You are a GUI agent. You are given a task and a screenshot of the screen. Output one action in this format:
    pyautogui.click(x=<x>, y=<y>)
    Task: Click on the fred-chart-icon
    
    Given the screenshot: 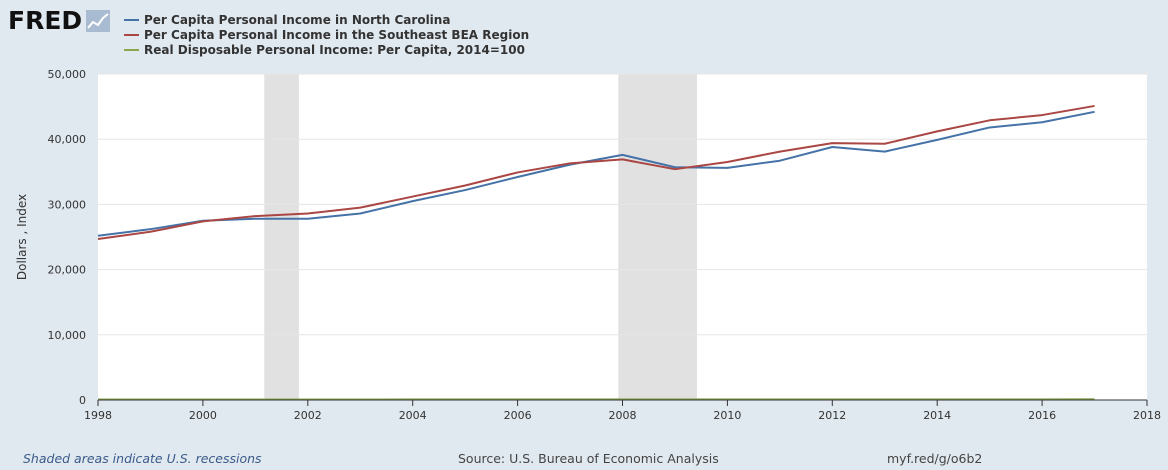 What is the action you would take?
    pyautogui.click(x=98, y=20)
    